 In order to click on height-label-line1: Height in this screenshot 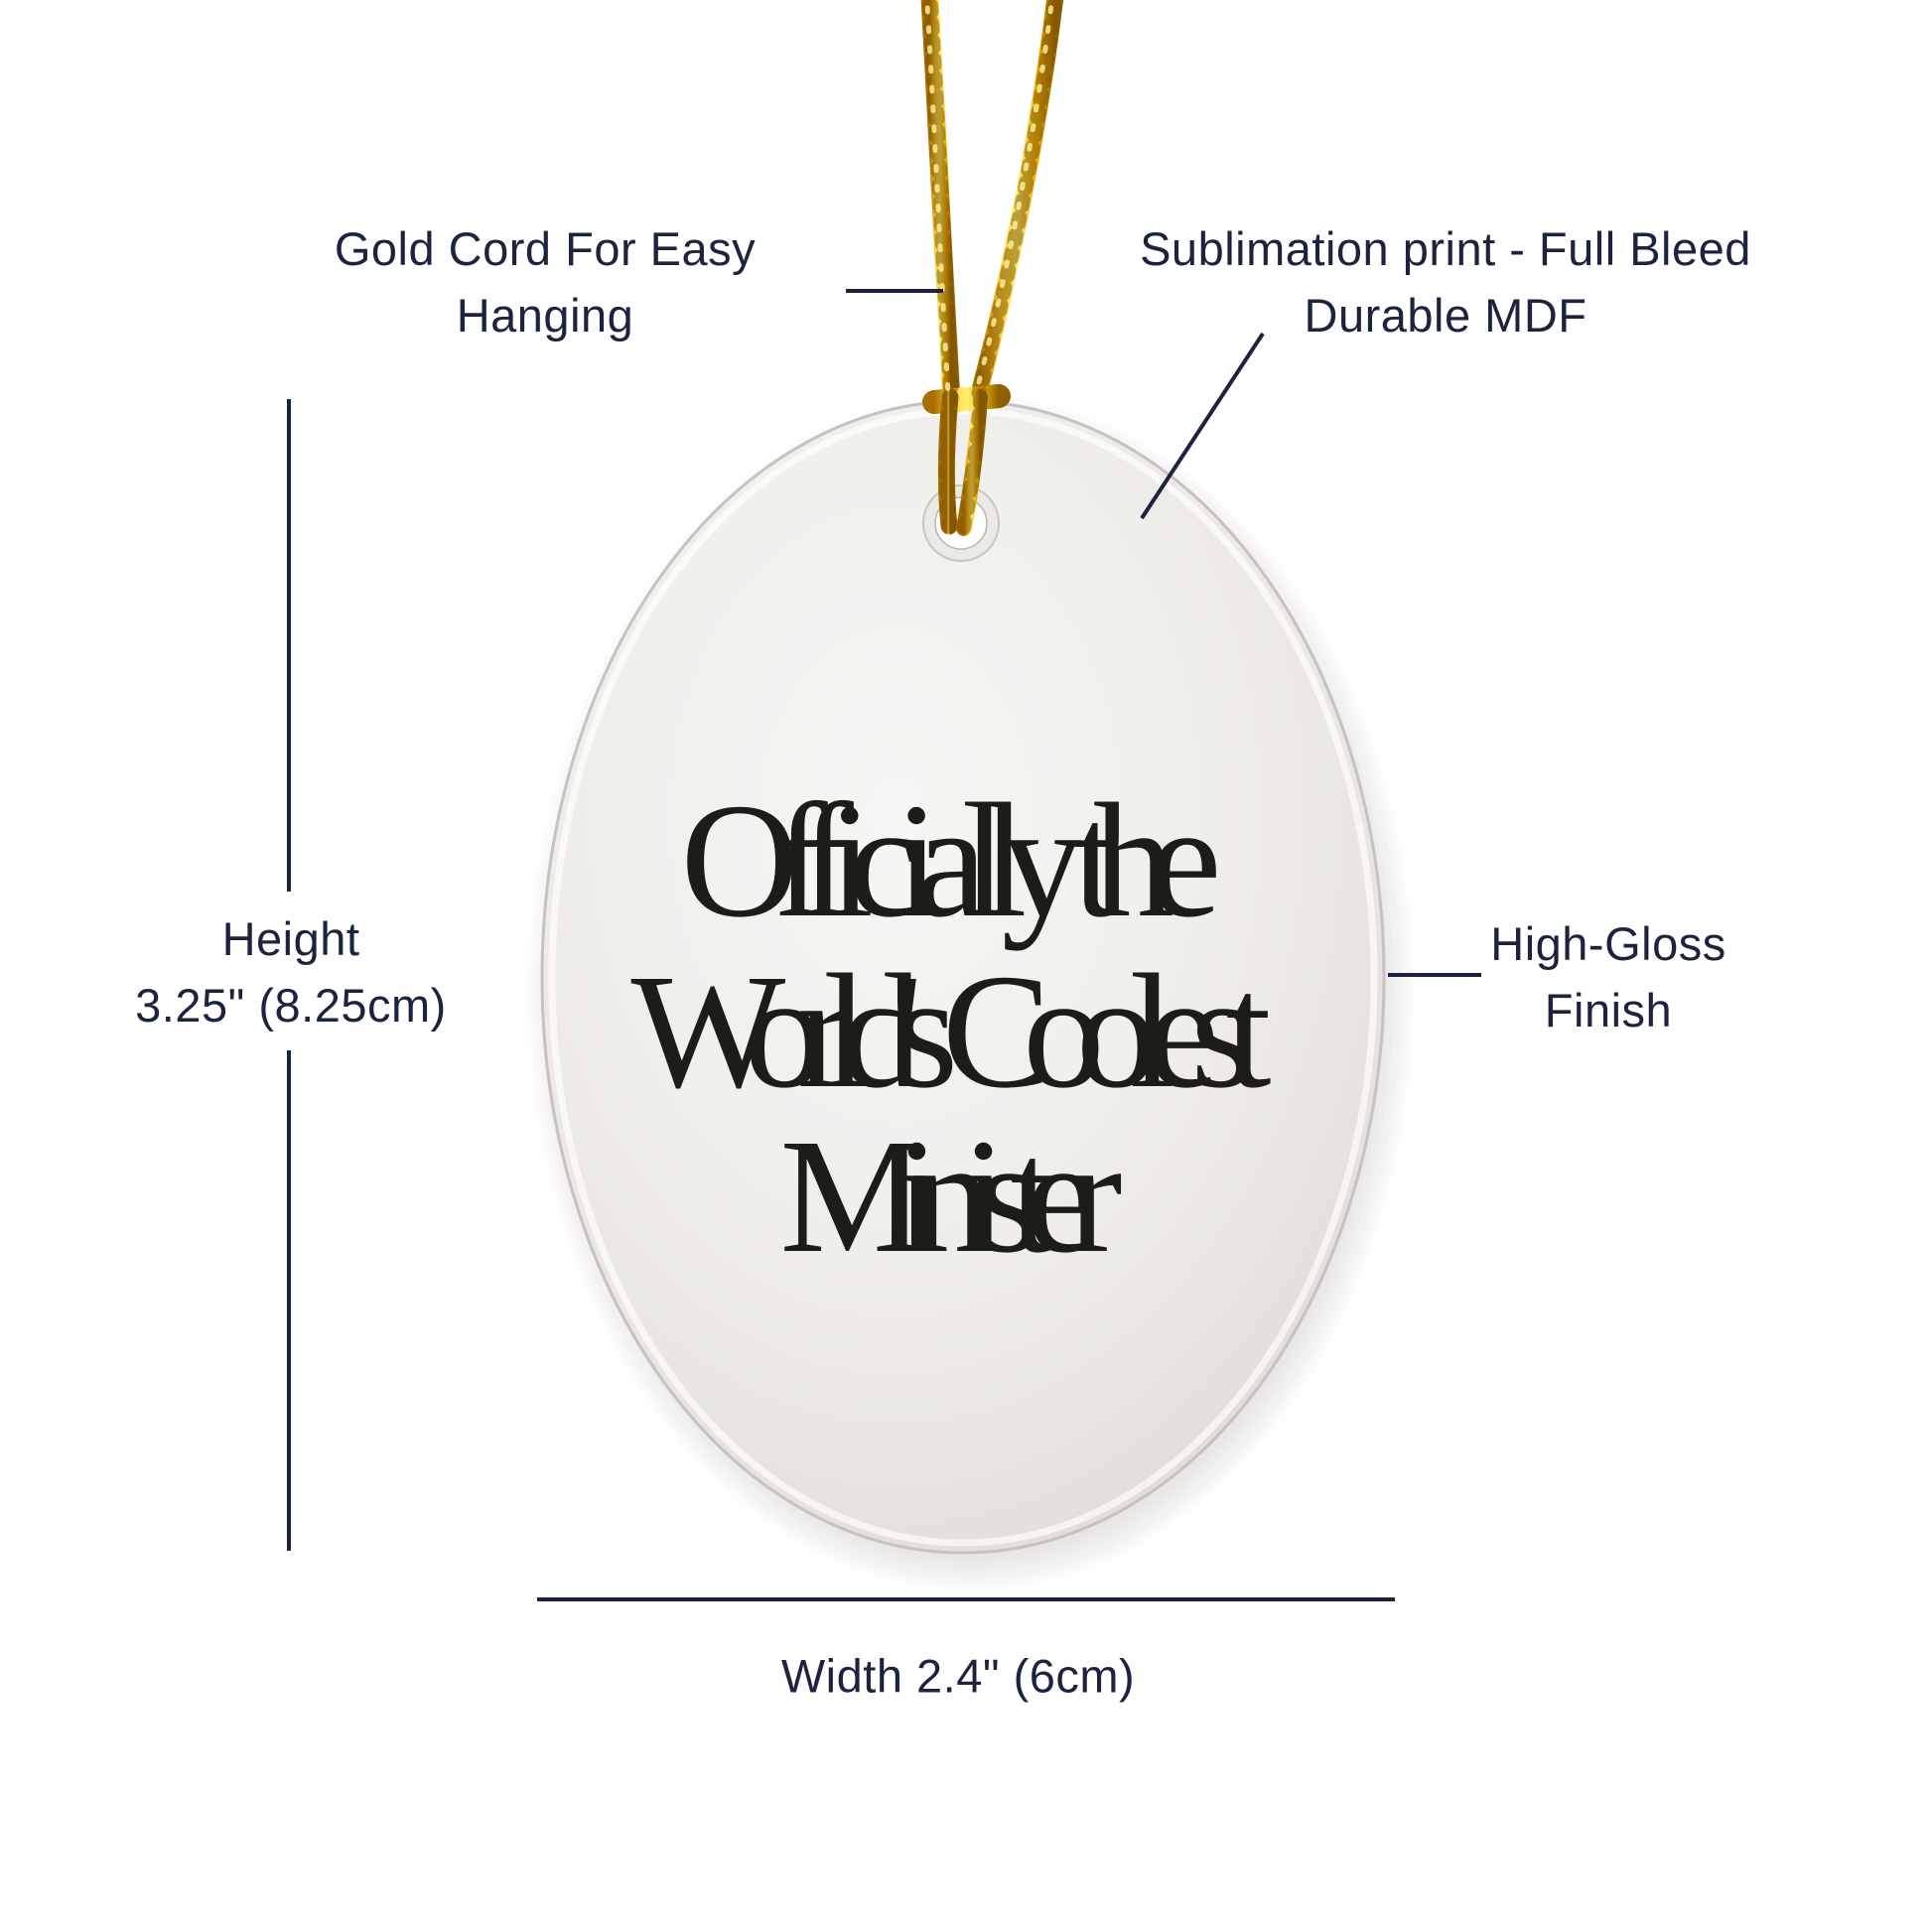, I will do `click(290, 939)`.